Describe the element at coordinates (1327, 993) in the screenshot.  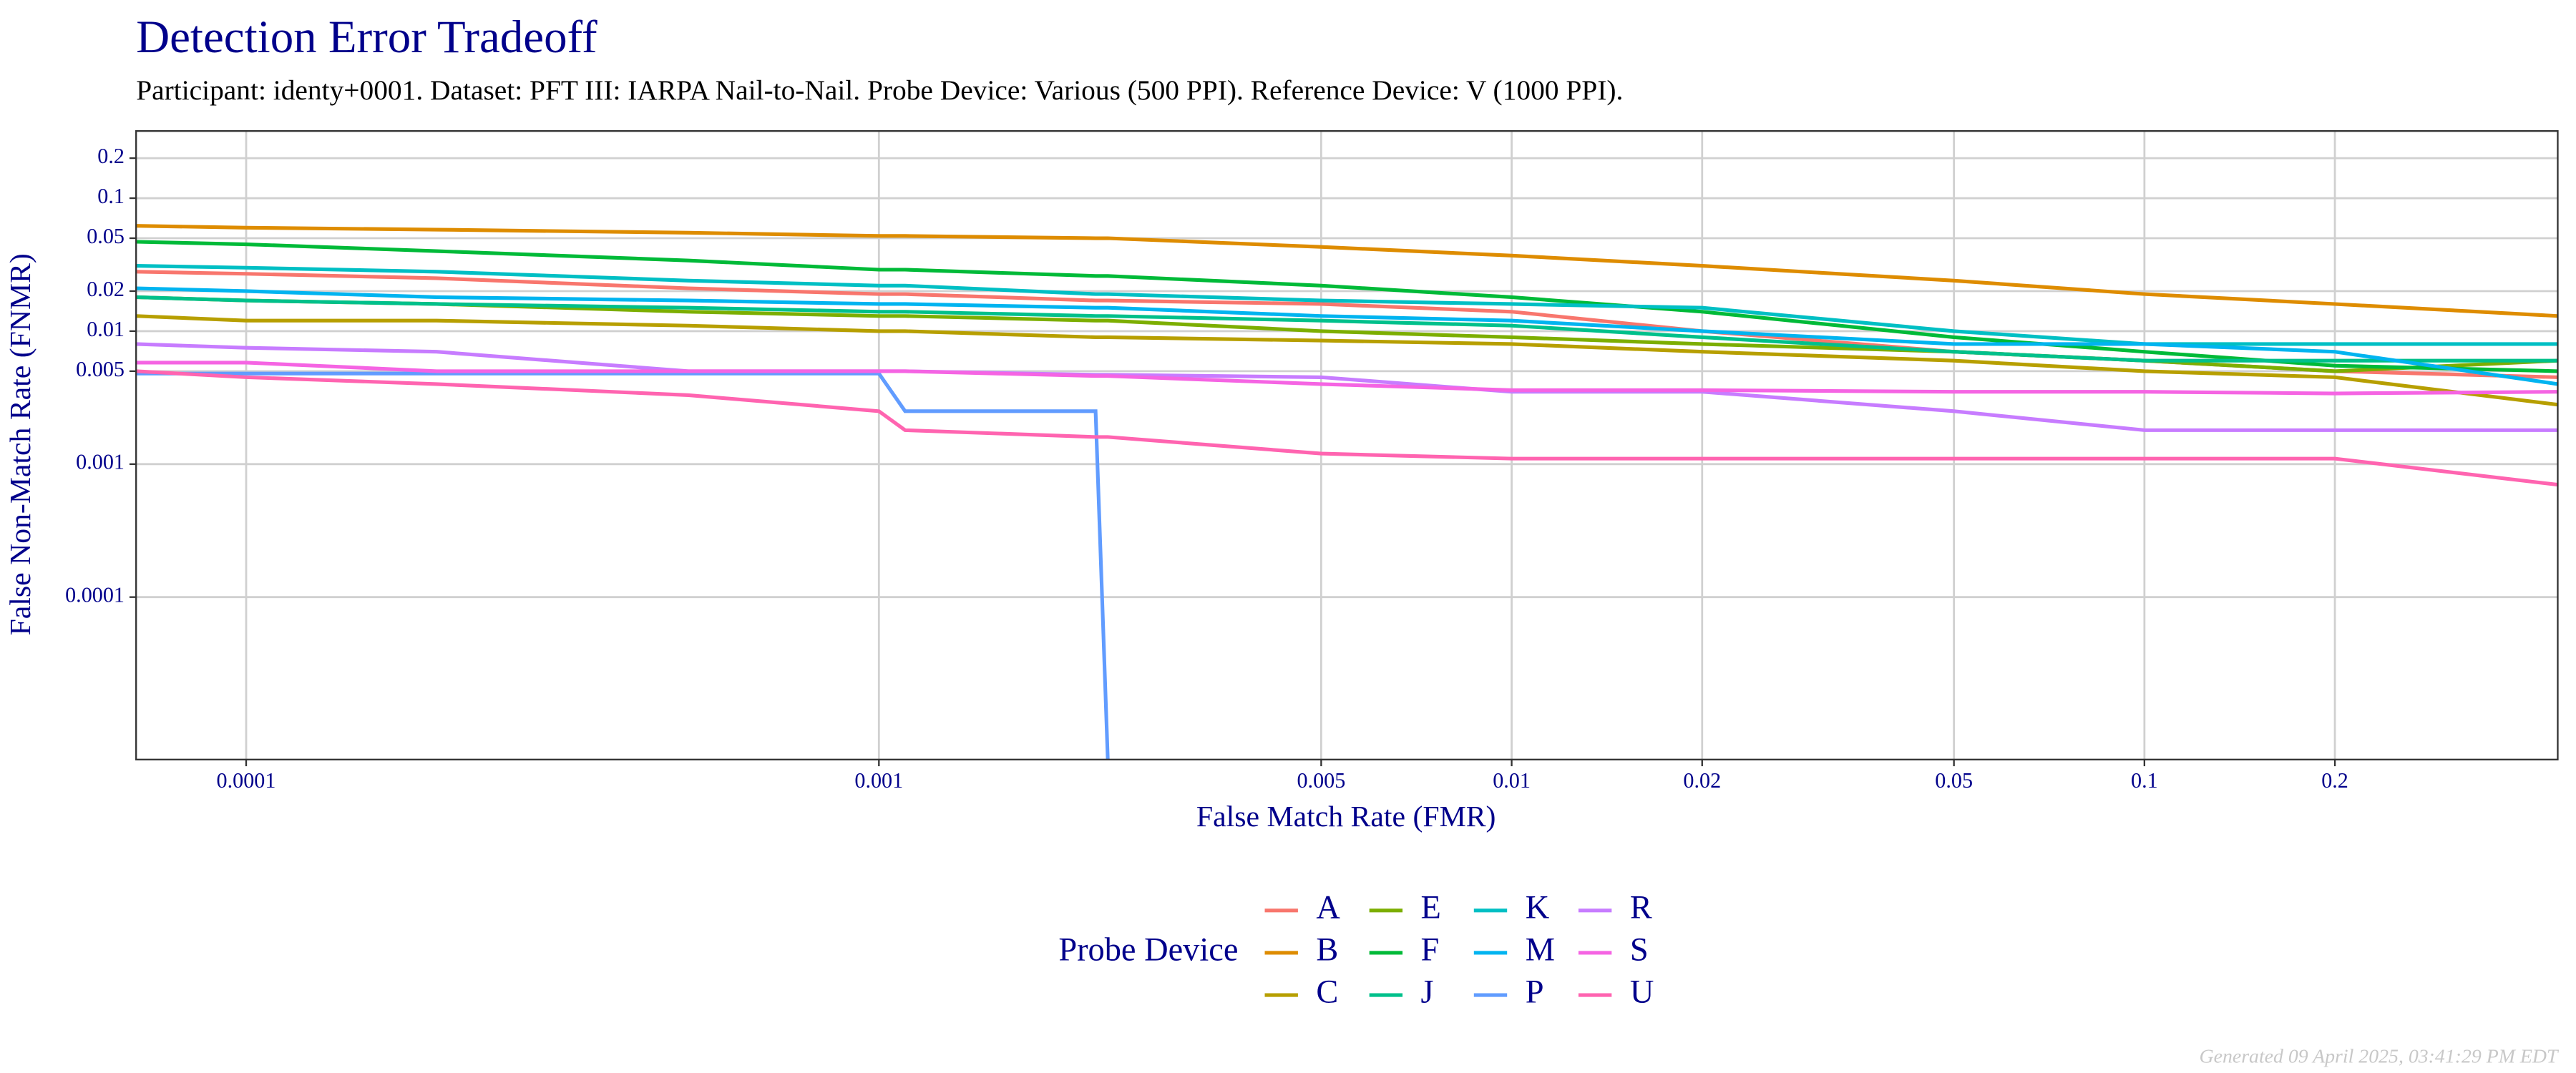
I see `legend-label: C` at that location.